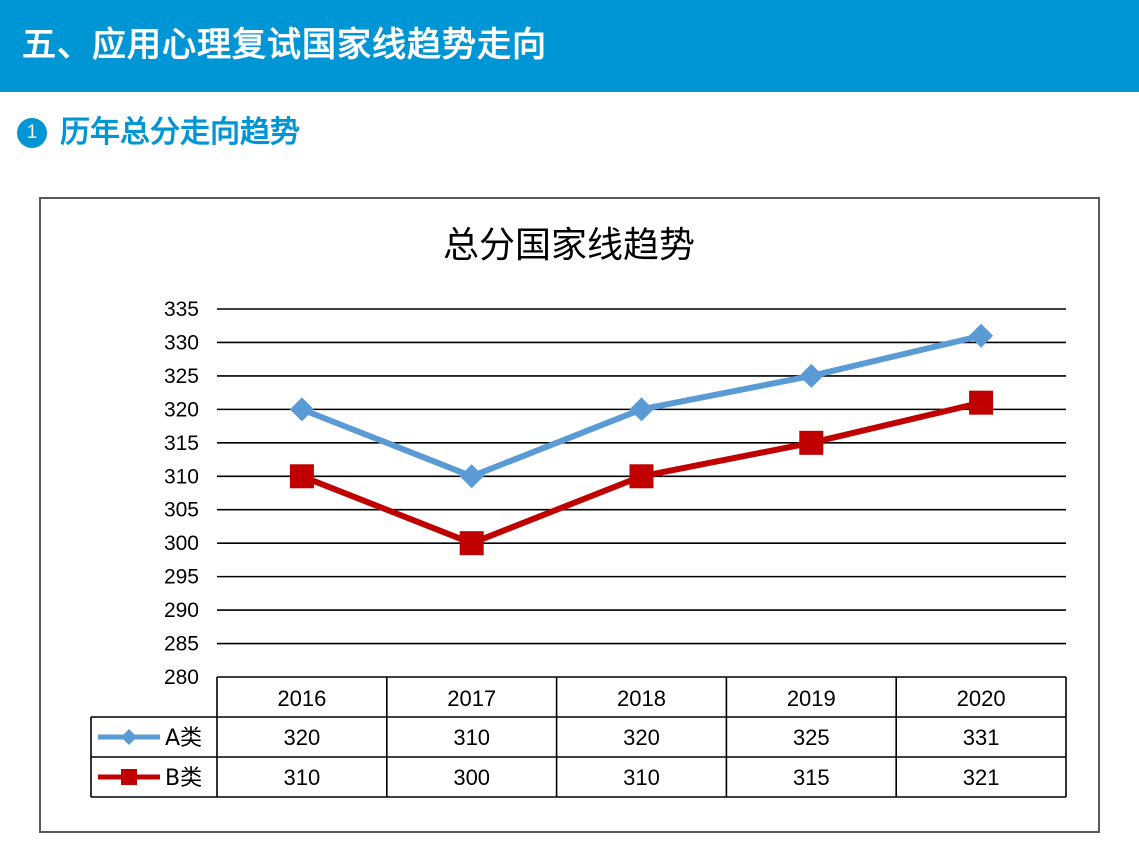 The height and width of the screenshot is (862, 1139). What do you see at coordinates (811, 737) in the screenshot?
I see `data-label: 325` at bounding box center [811, 737].